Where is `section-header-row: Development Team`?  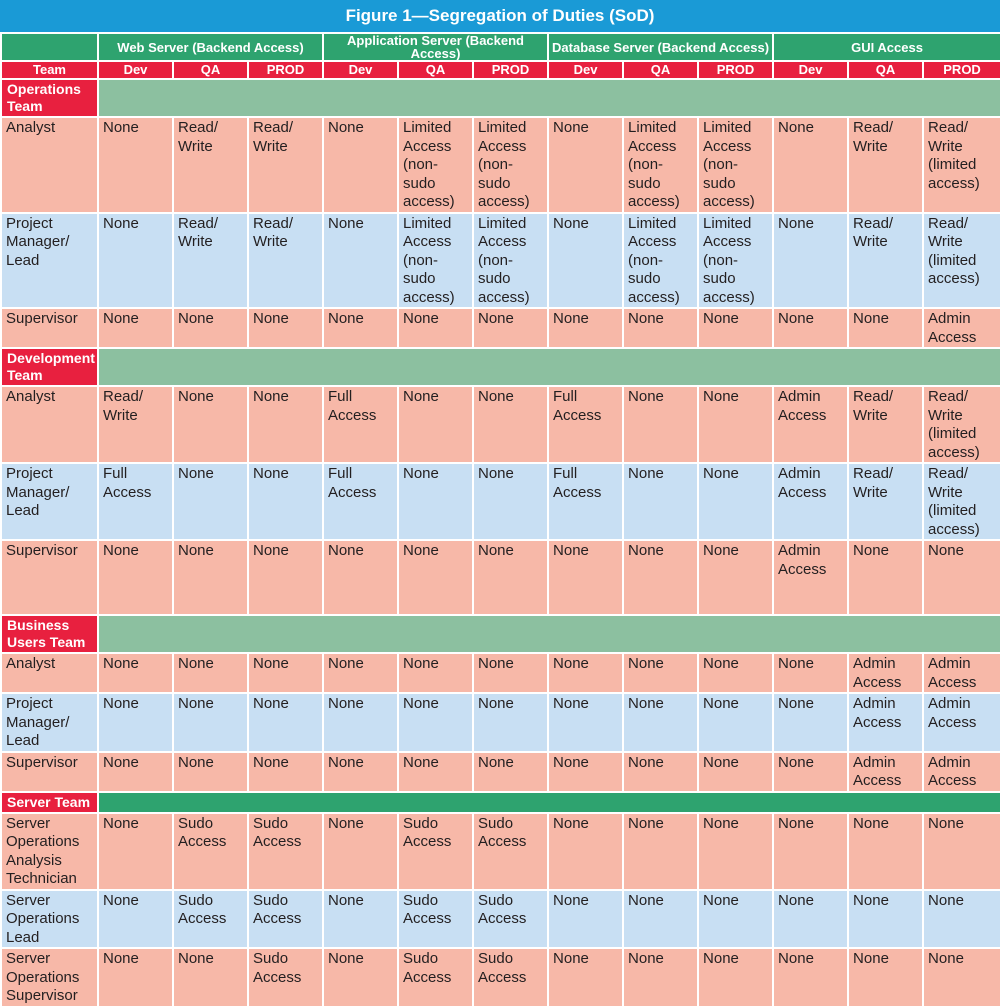
section-header-row: Development Team is located at coordinates (500, 367).